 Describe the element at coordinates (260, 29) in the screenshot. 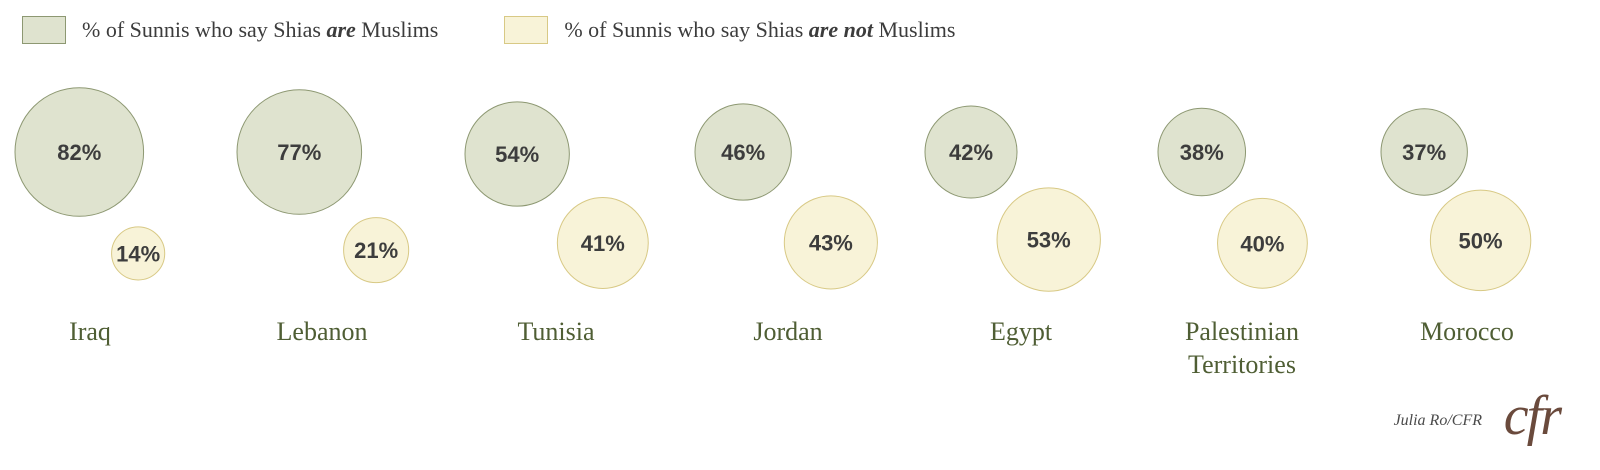

I see `legend-label-are: % of Sunnis who say Shias are Muslims` at that location.